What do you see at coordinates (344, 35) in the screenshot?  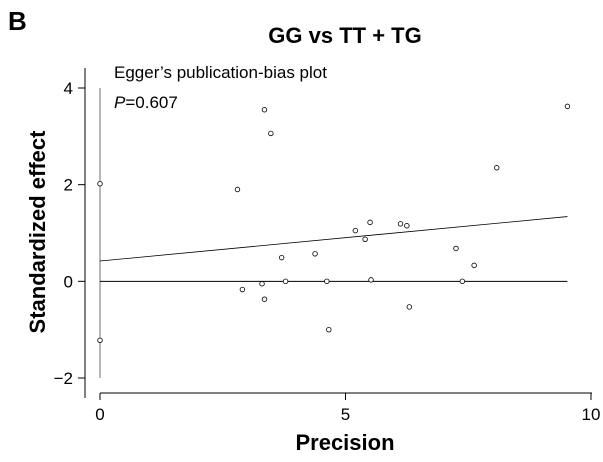 I see `chart-title: GG vs TT + TG` at bounding box center [344, 35].